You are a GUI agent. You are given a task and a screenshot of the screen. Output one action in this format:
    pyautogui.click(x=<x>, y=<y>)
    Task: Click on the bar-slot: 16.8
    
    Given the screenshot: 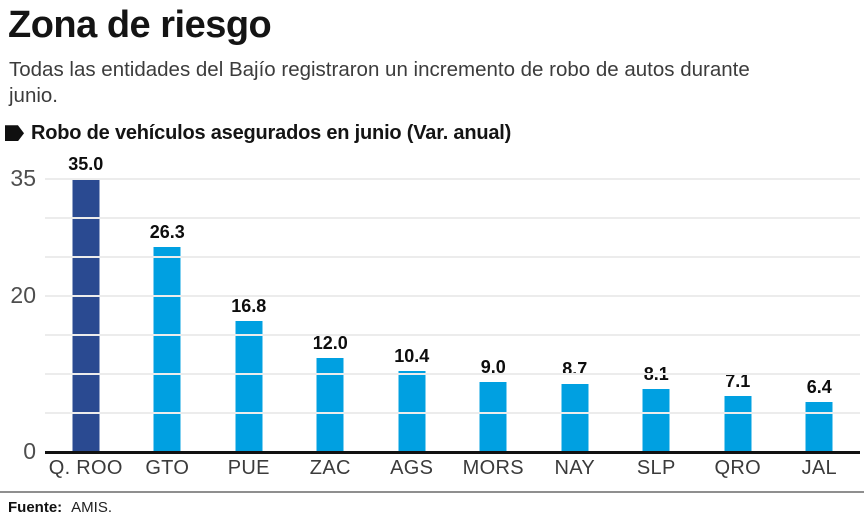 What is the action you would take?
    pyautogui.click(x=249, y=315)
    